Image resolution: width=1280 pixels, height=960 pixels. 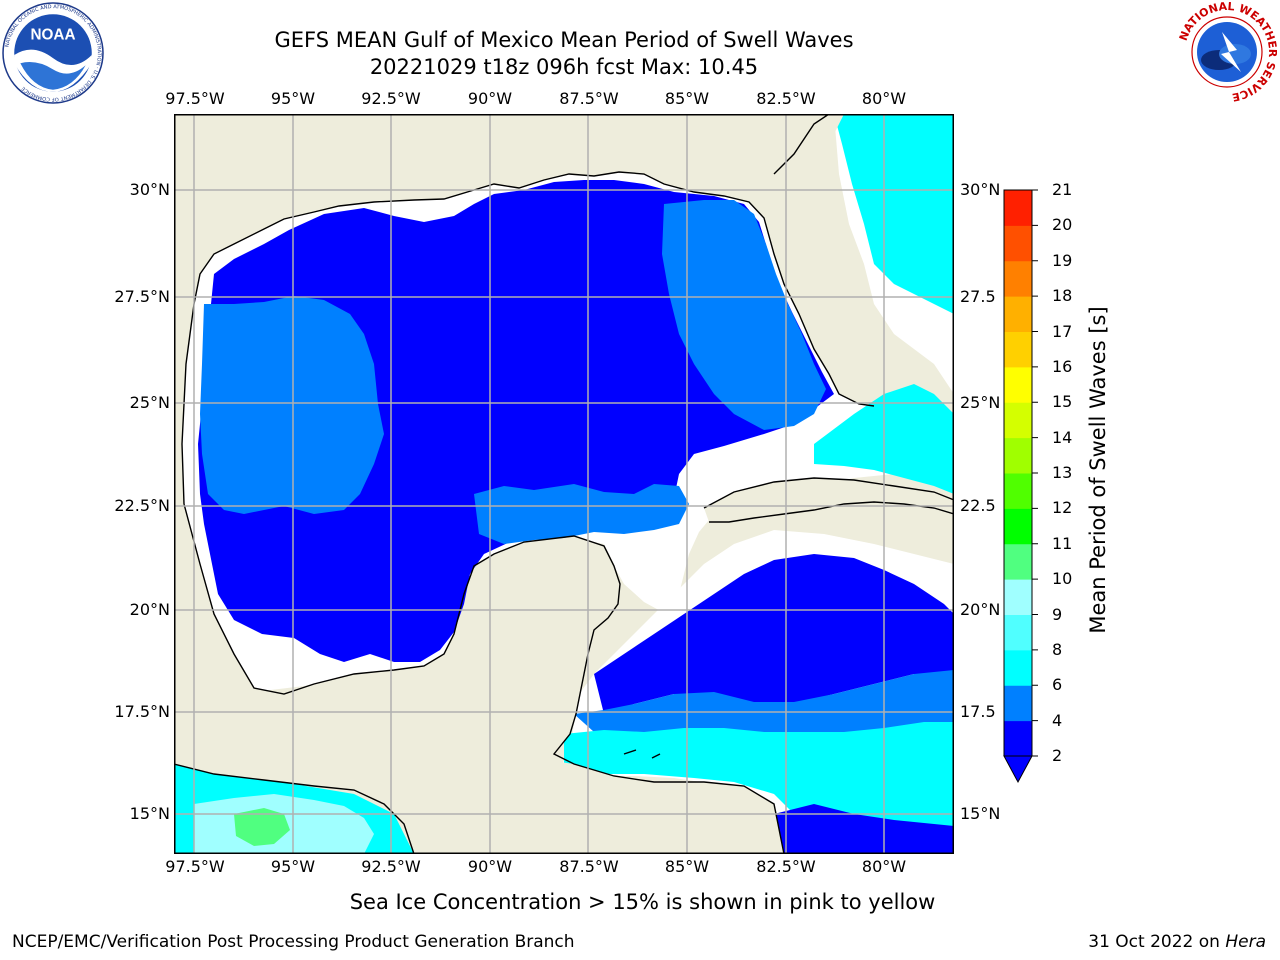 What do you see at coordinates (293, 866) in the screenshot?
I see `lon-tick-bottom: 95°W` at bounding box center [293, 866].